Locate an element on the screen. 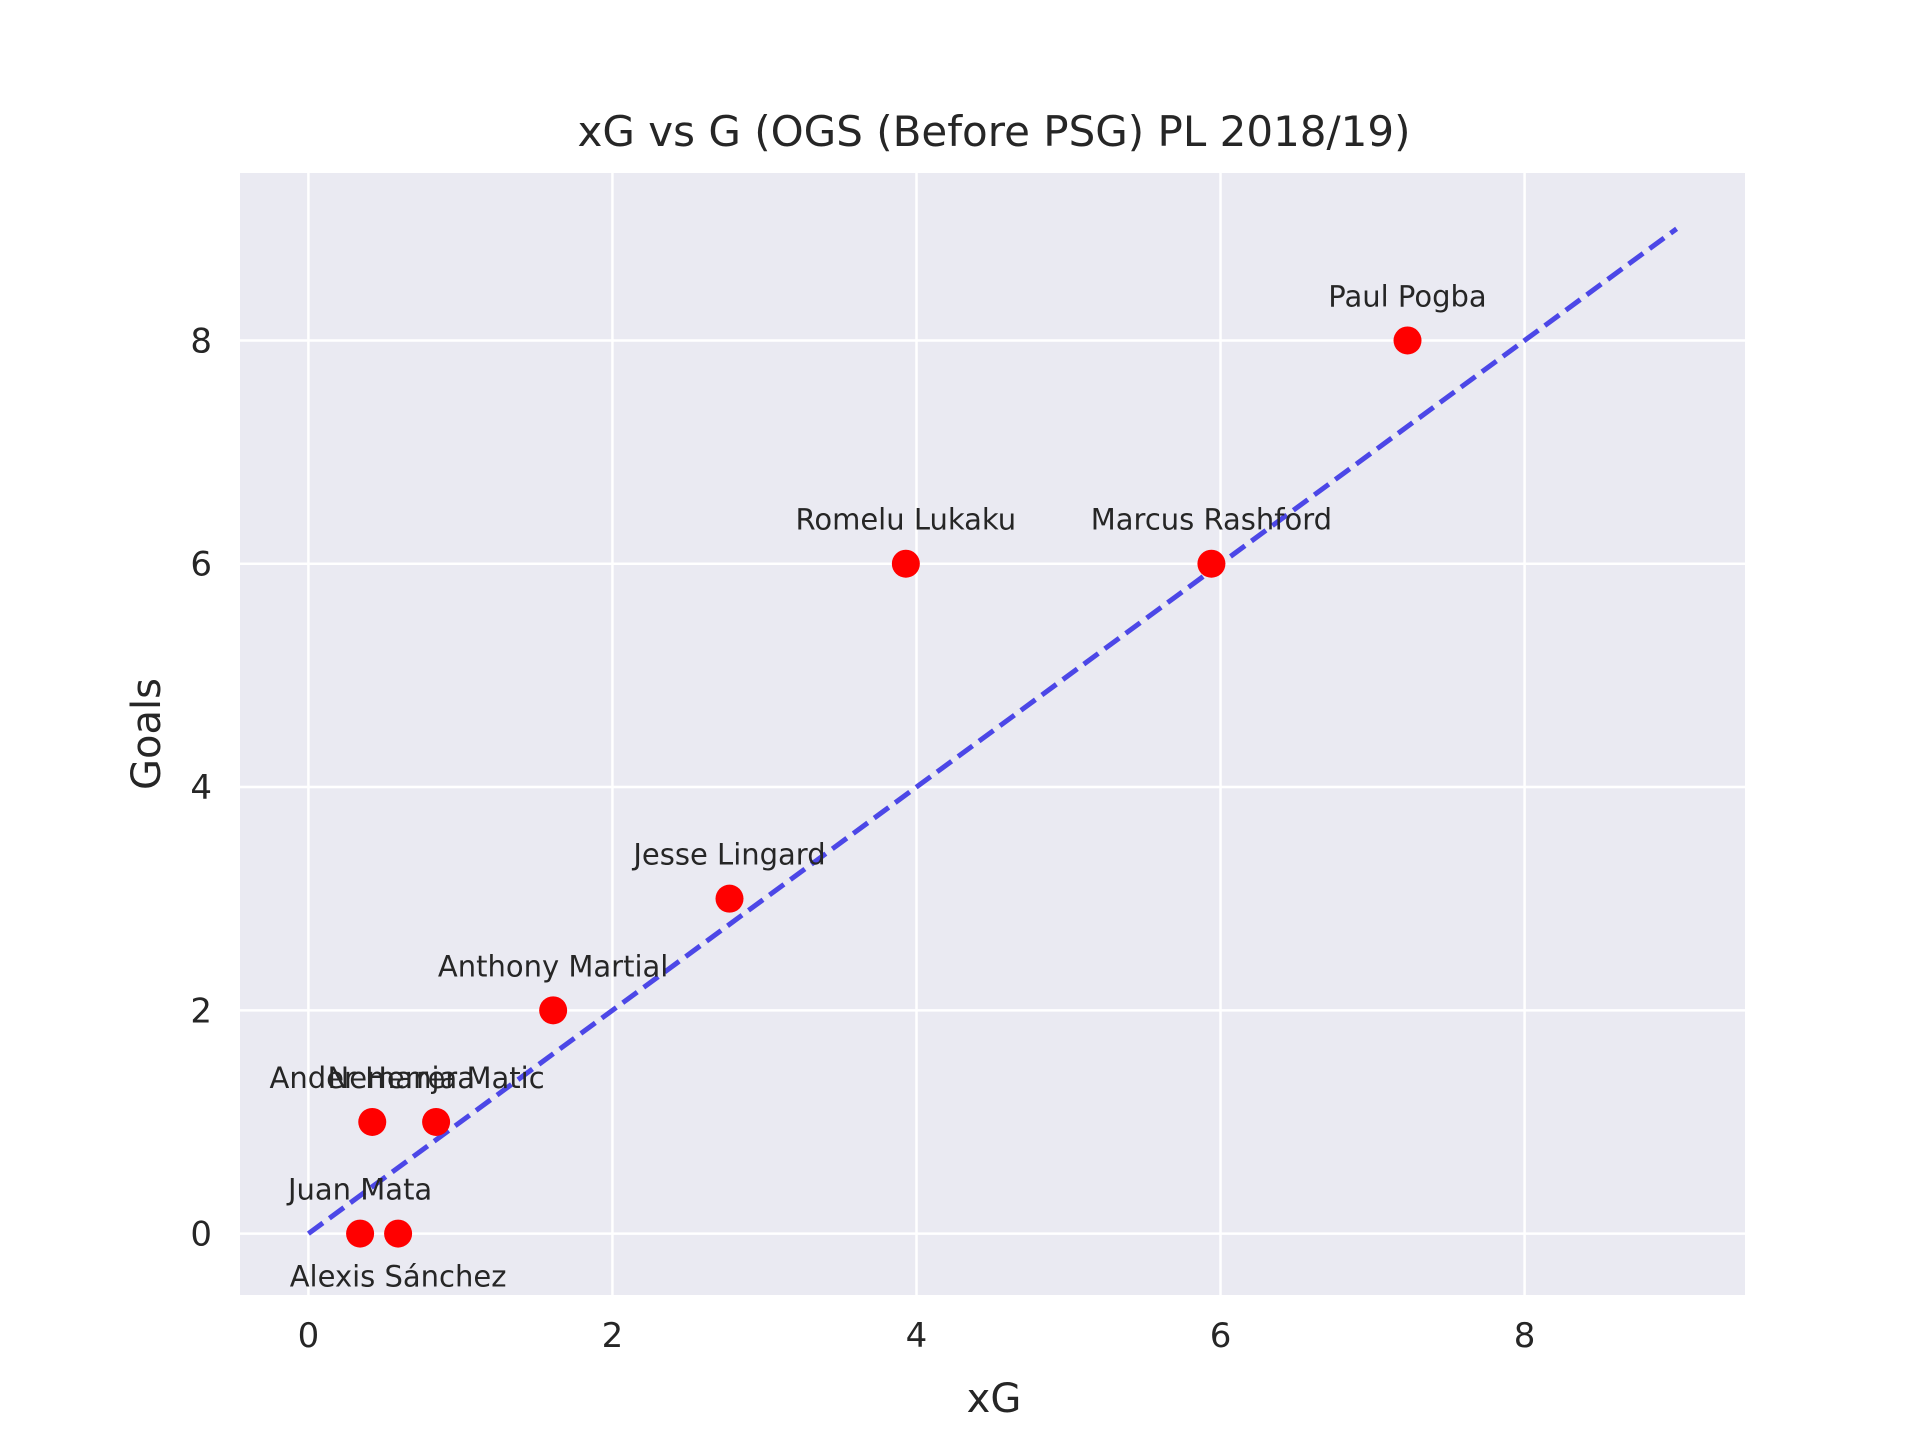  chart-title: xG vs G (OGS (Before PSG) PL 2018/19) is located at coordinates (993, 131).